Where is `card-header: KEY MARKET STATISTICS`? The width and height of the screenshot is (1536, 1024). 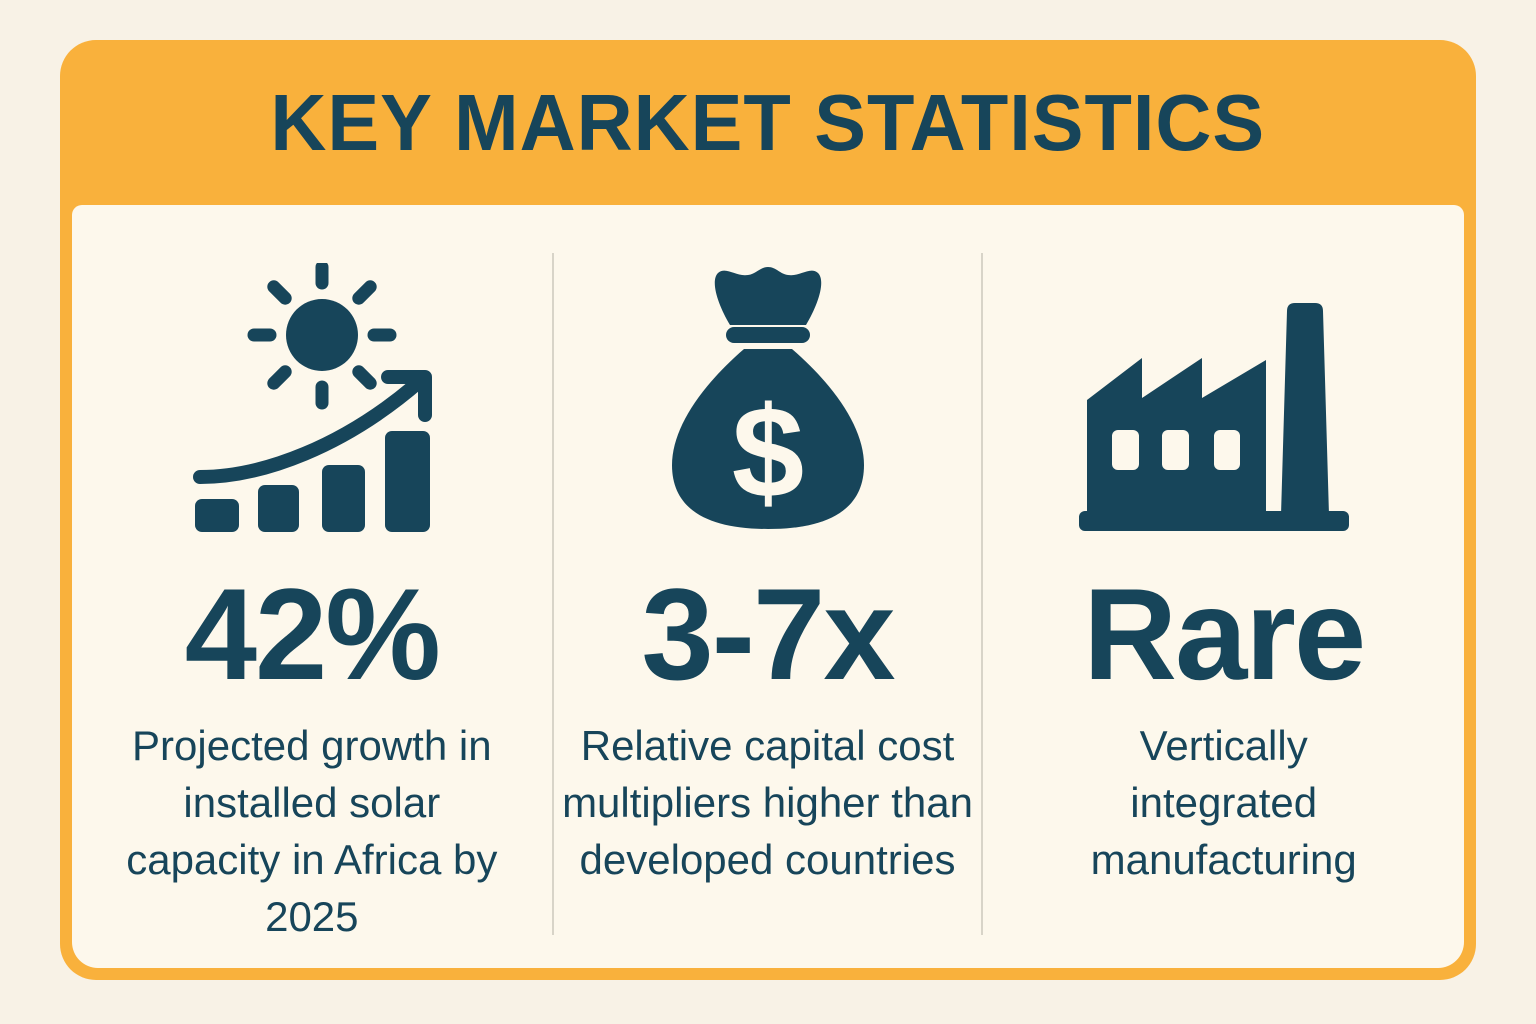 card-header: KEY MARKET STATISTICS is located at coordinates (768, 122).